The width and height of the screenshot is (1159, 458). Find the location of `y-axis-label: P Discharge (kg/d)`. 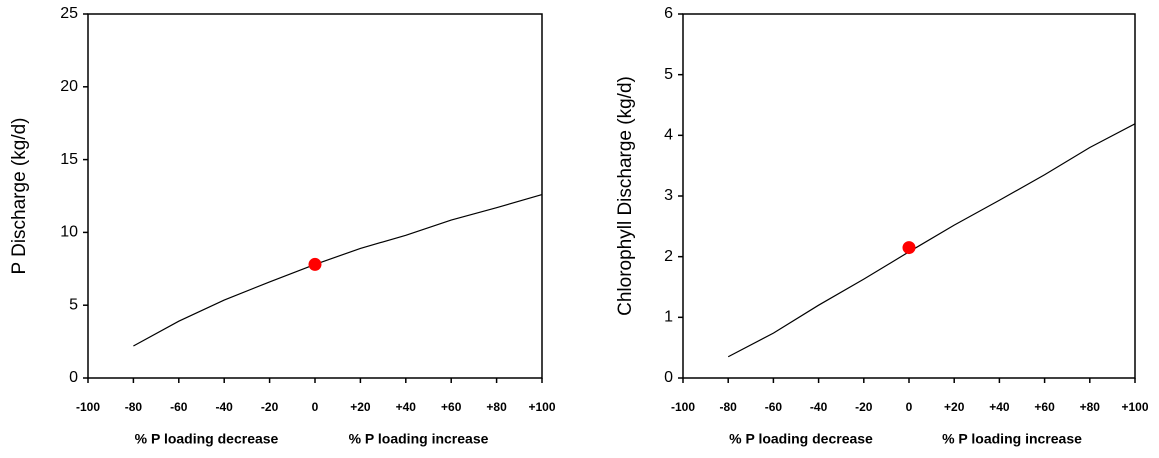

y-axis-label: P Discharge (kg/d) is located at coordinates (19, 196).